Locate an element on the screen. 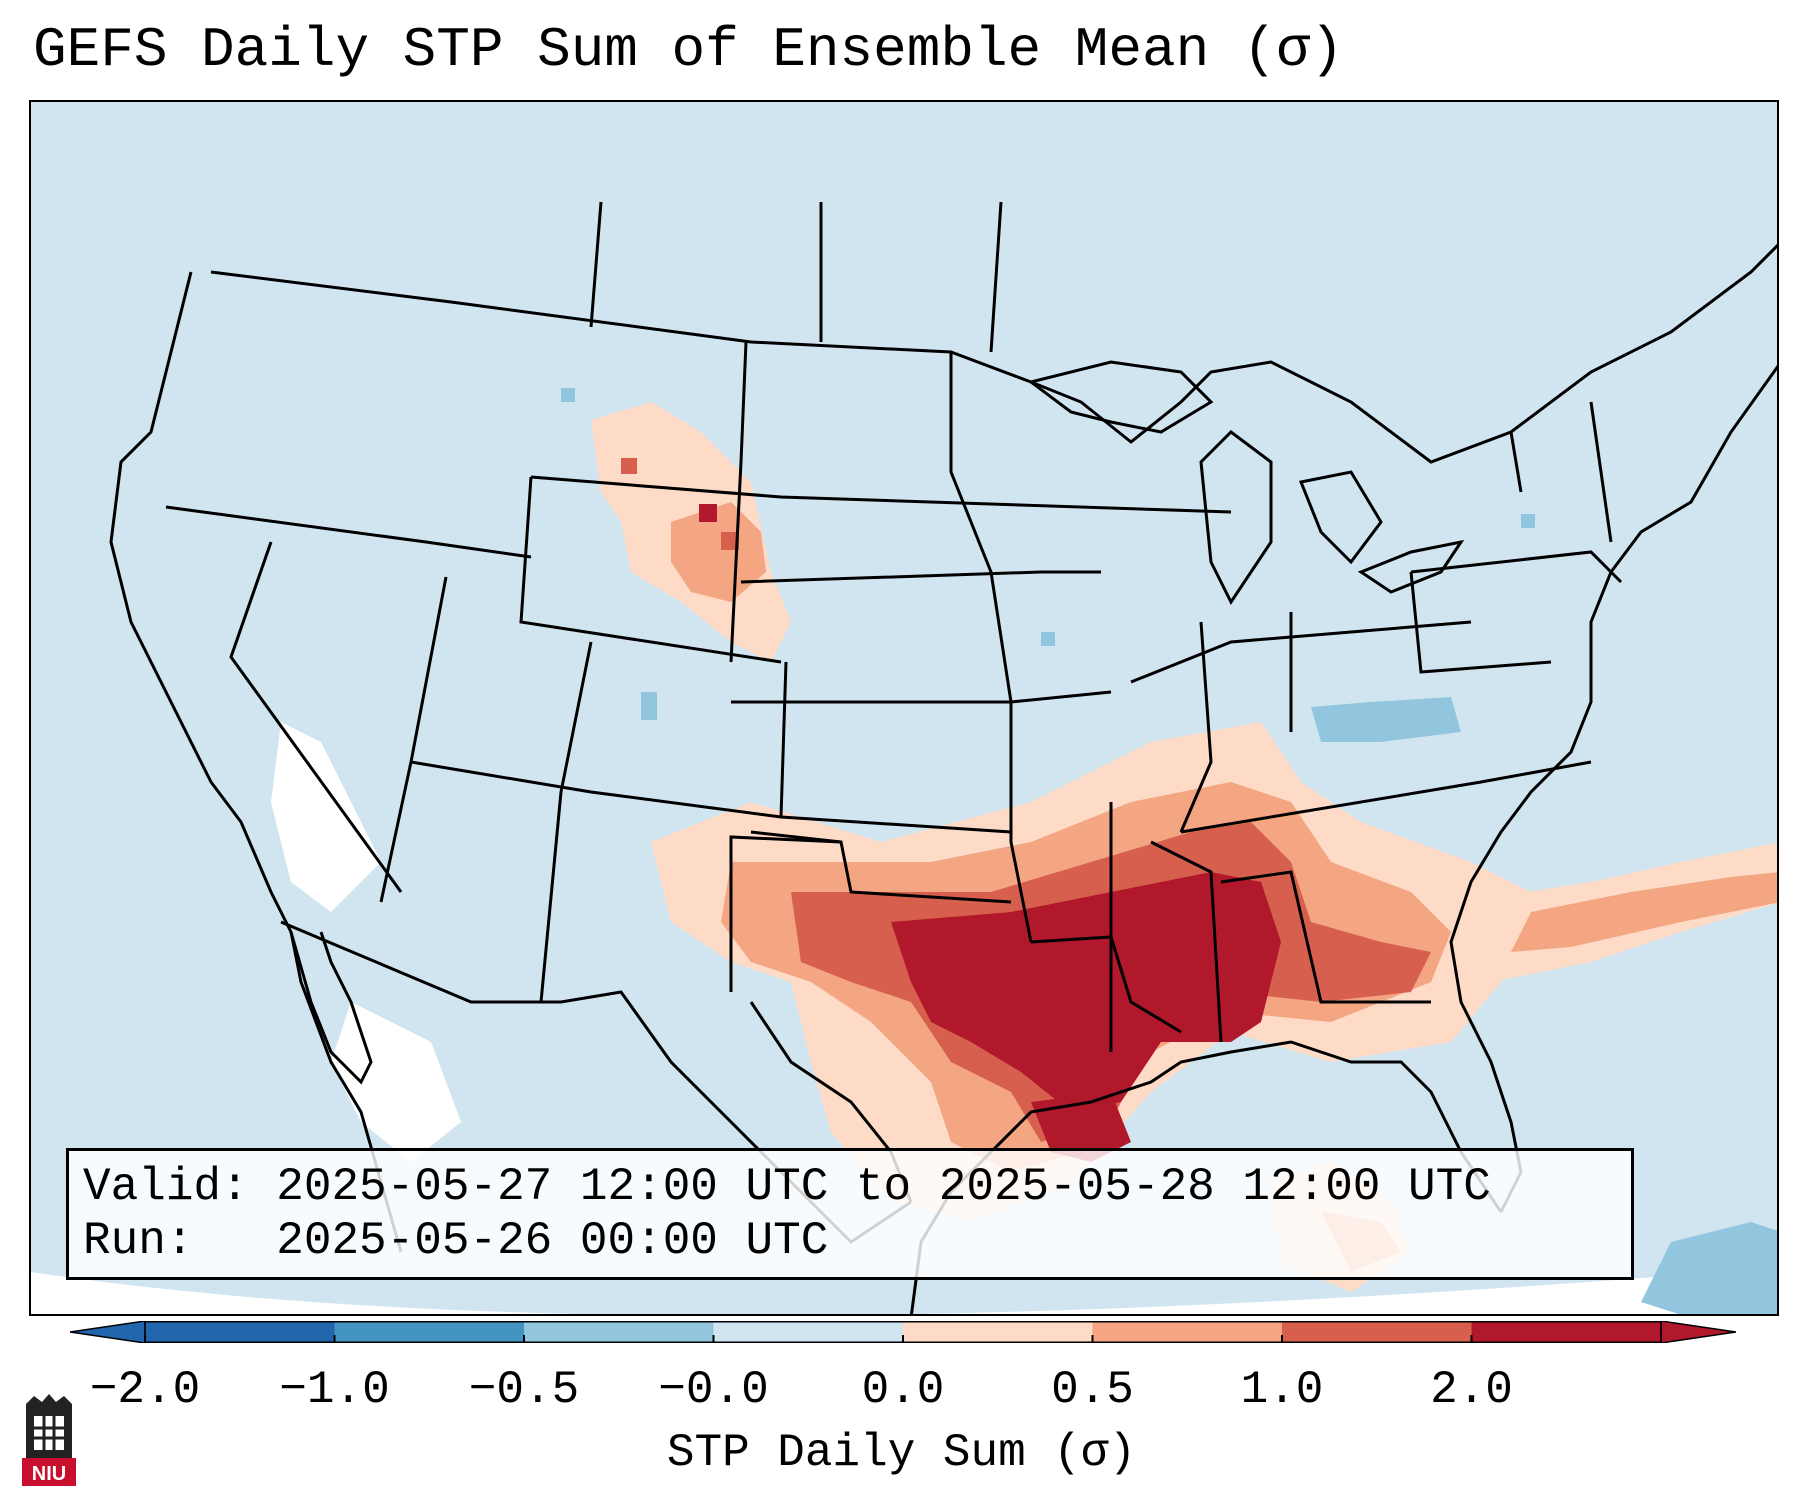 The height and width of the screenshot is (1506, 1803). field-patch-west-white is located at coordinates (326, 817).